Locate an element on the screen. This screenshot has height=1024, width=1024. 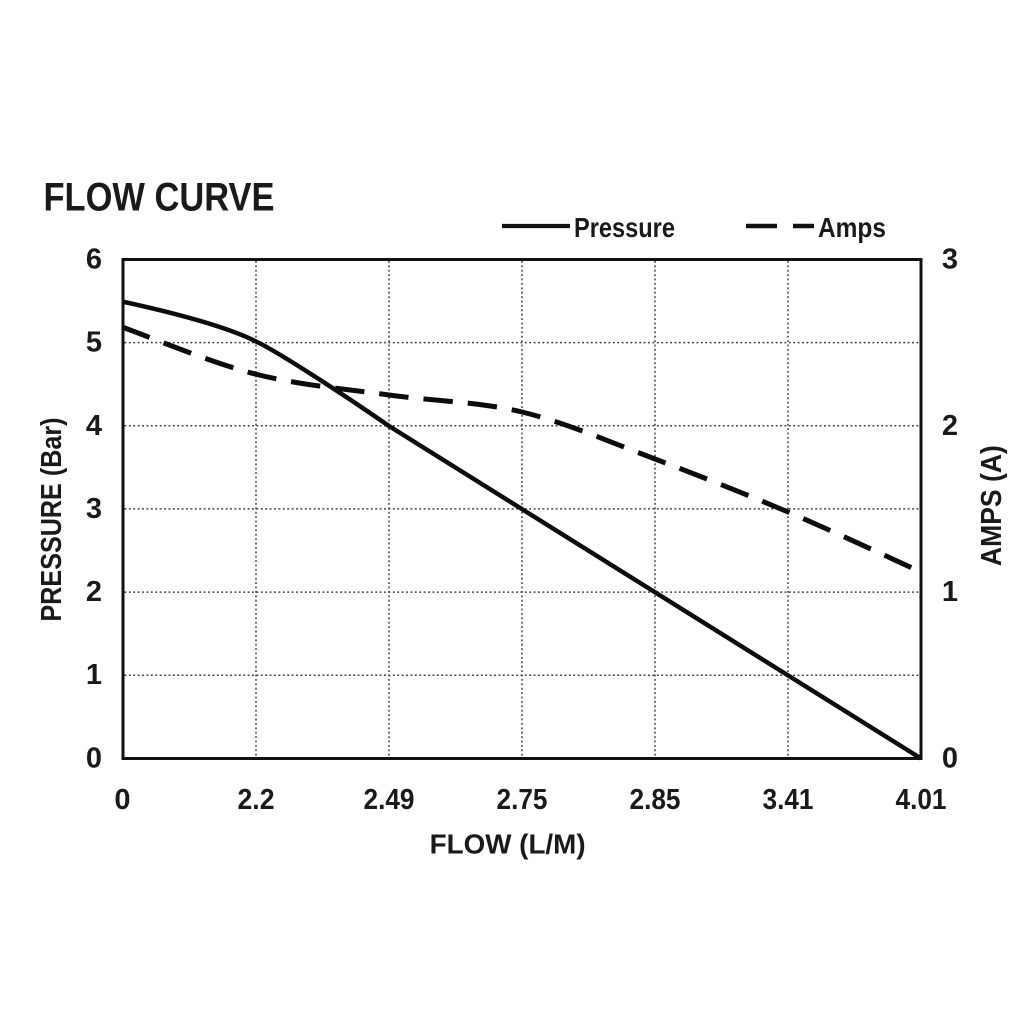
svg-text: AMPS (A) is located at coordinates (992, 505).